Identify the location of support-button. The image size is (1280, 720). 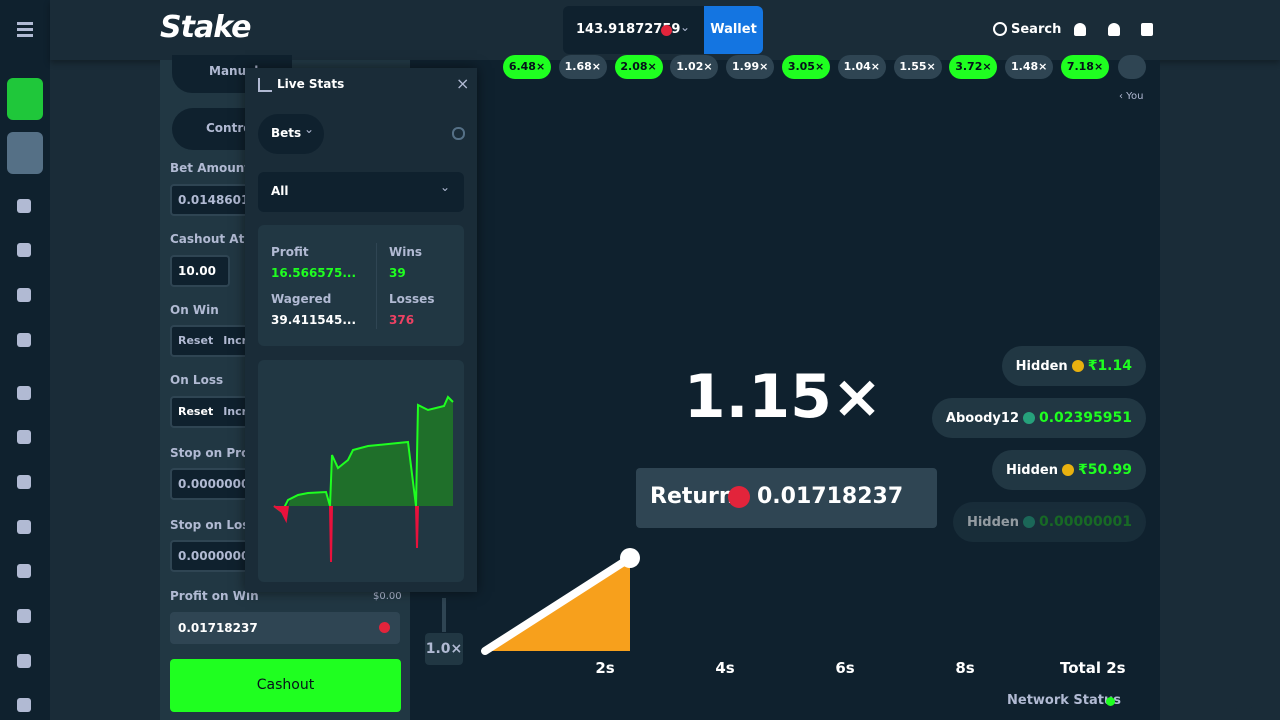
(1243, 693).